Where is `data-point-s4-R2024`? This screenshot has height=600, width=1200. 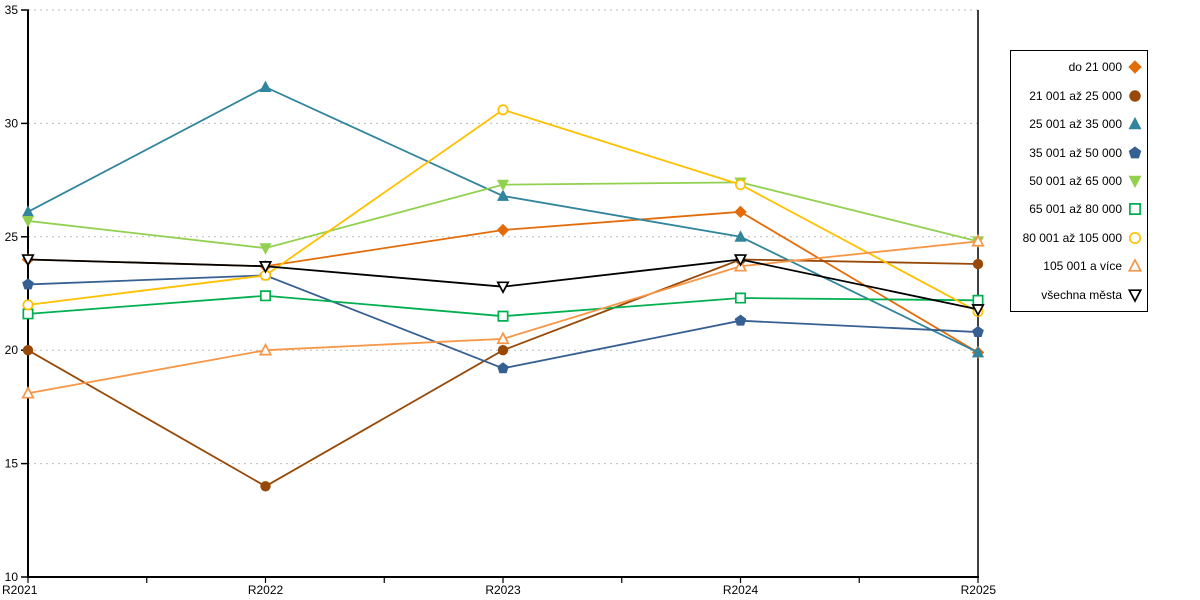
data-point-s4-R2024 is located at coordinates (740, 320).